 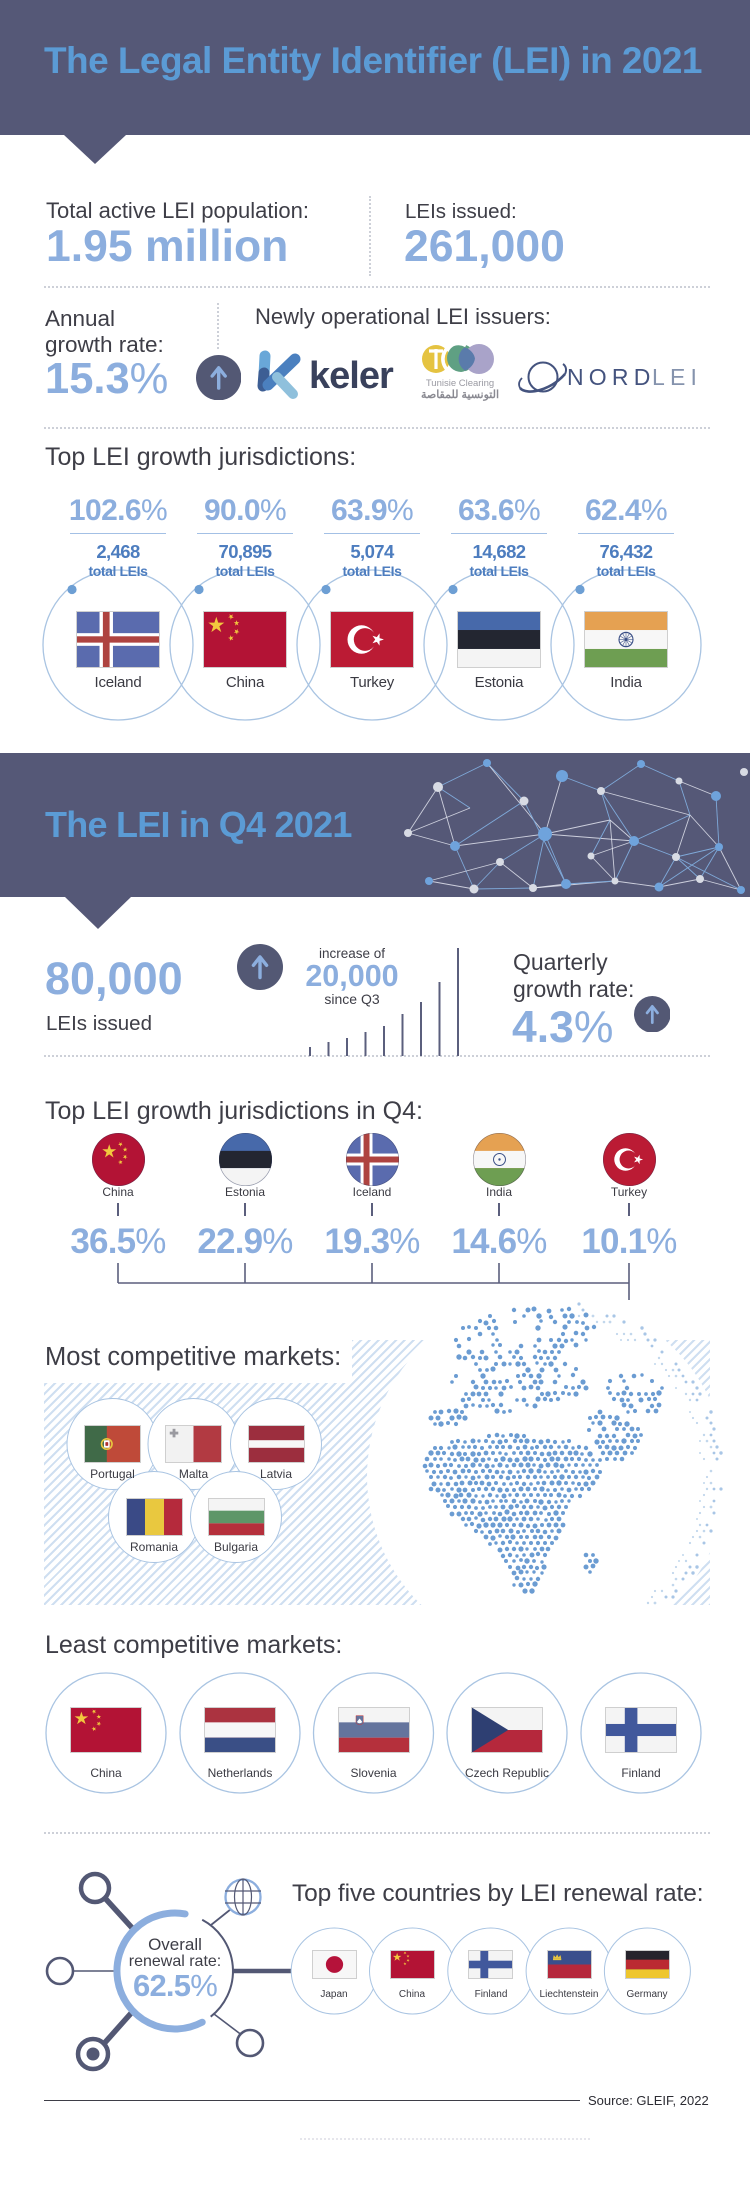 What do you see at coordinates (677, 377) in the screenshot?
I see `svg-text: LEI` at bounding box center [677, 377].